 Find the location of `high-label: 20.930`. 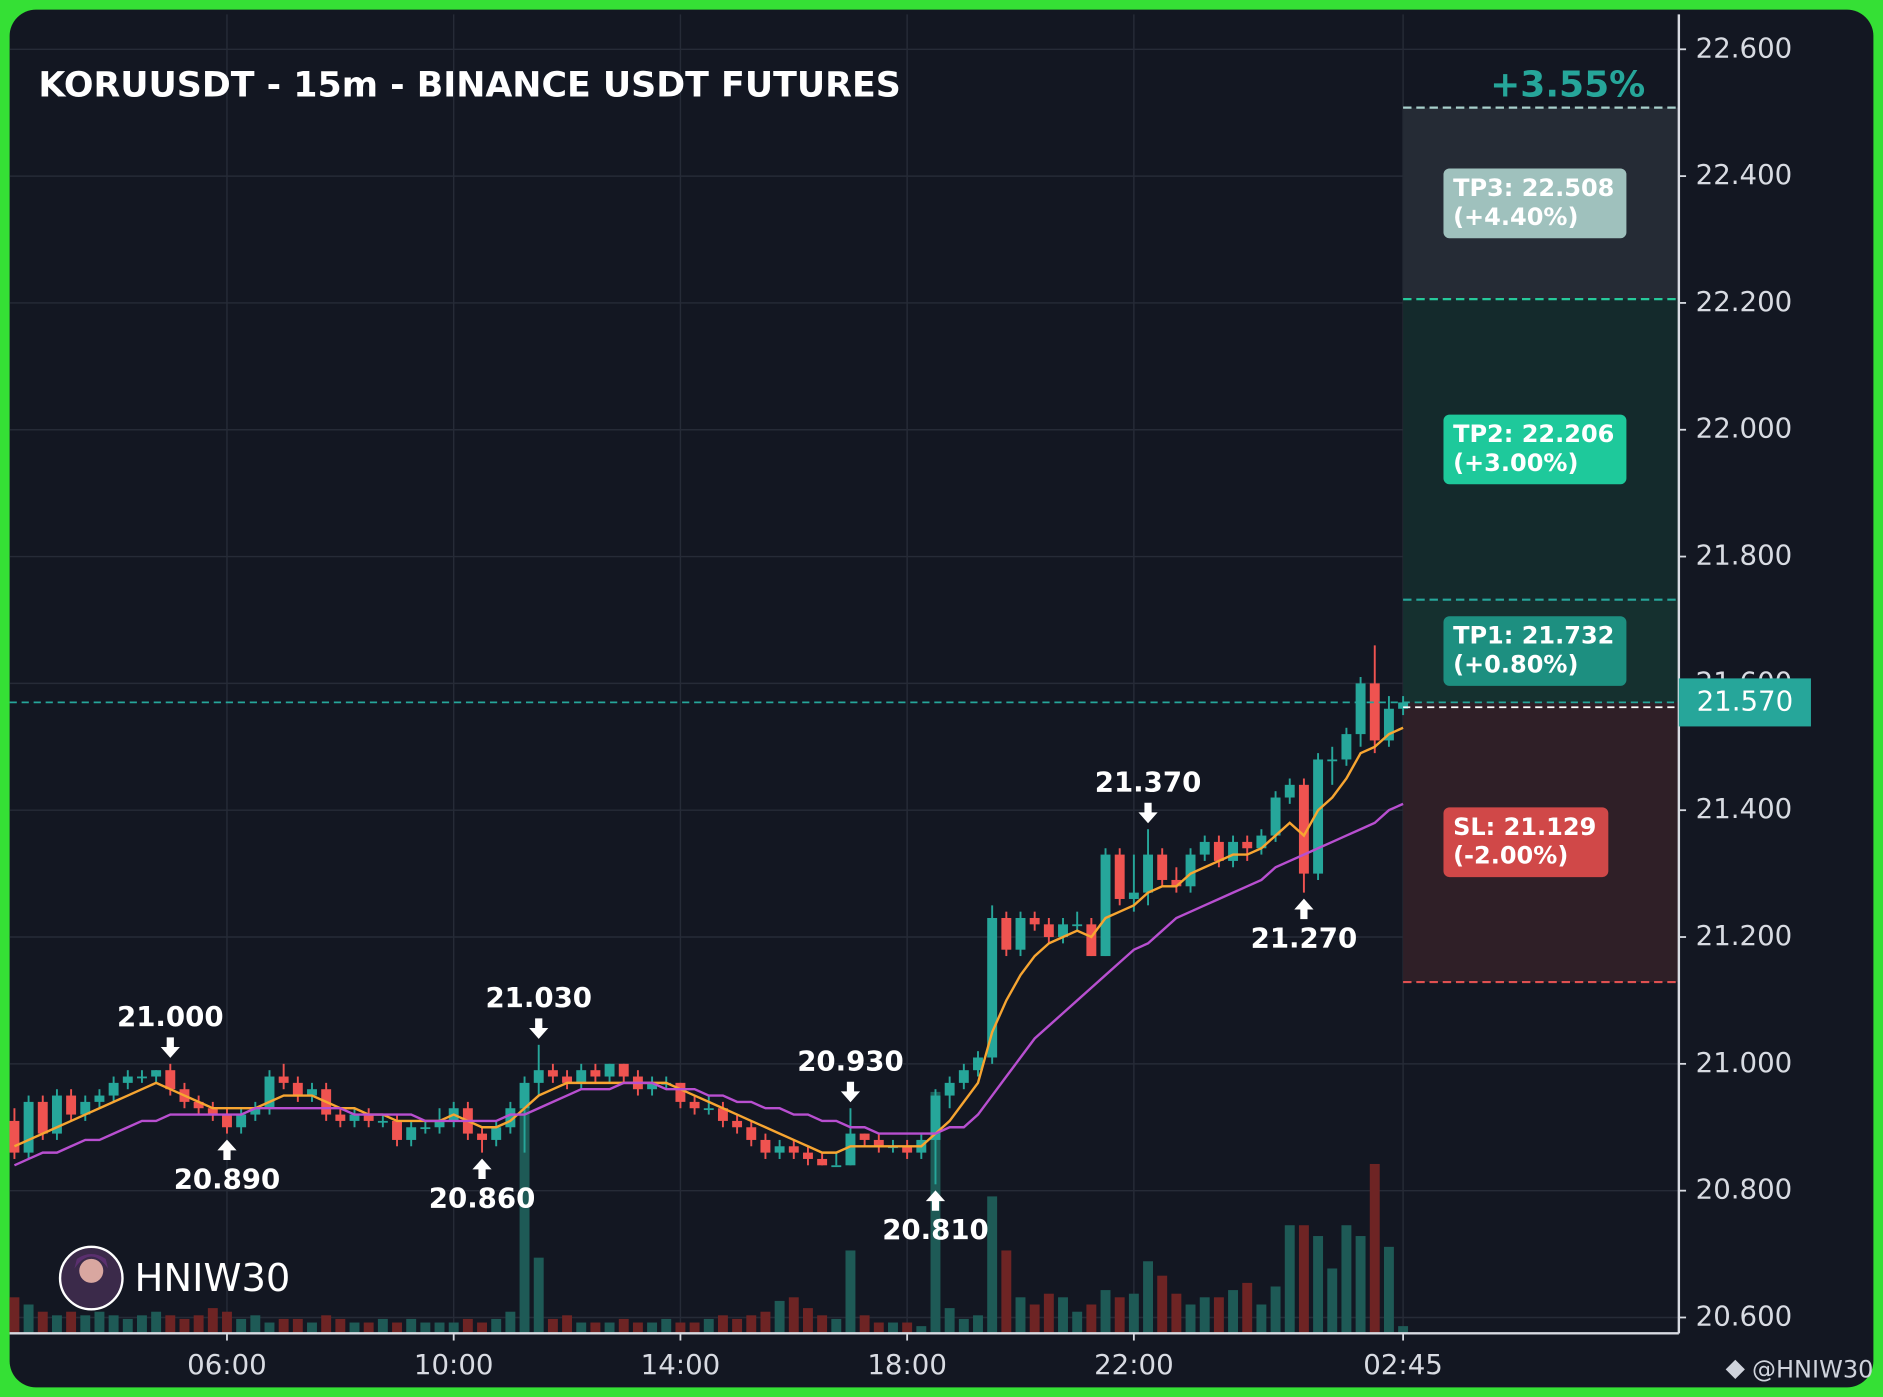

high-label: 20.930 is located at coordinates (850, 1061).